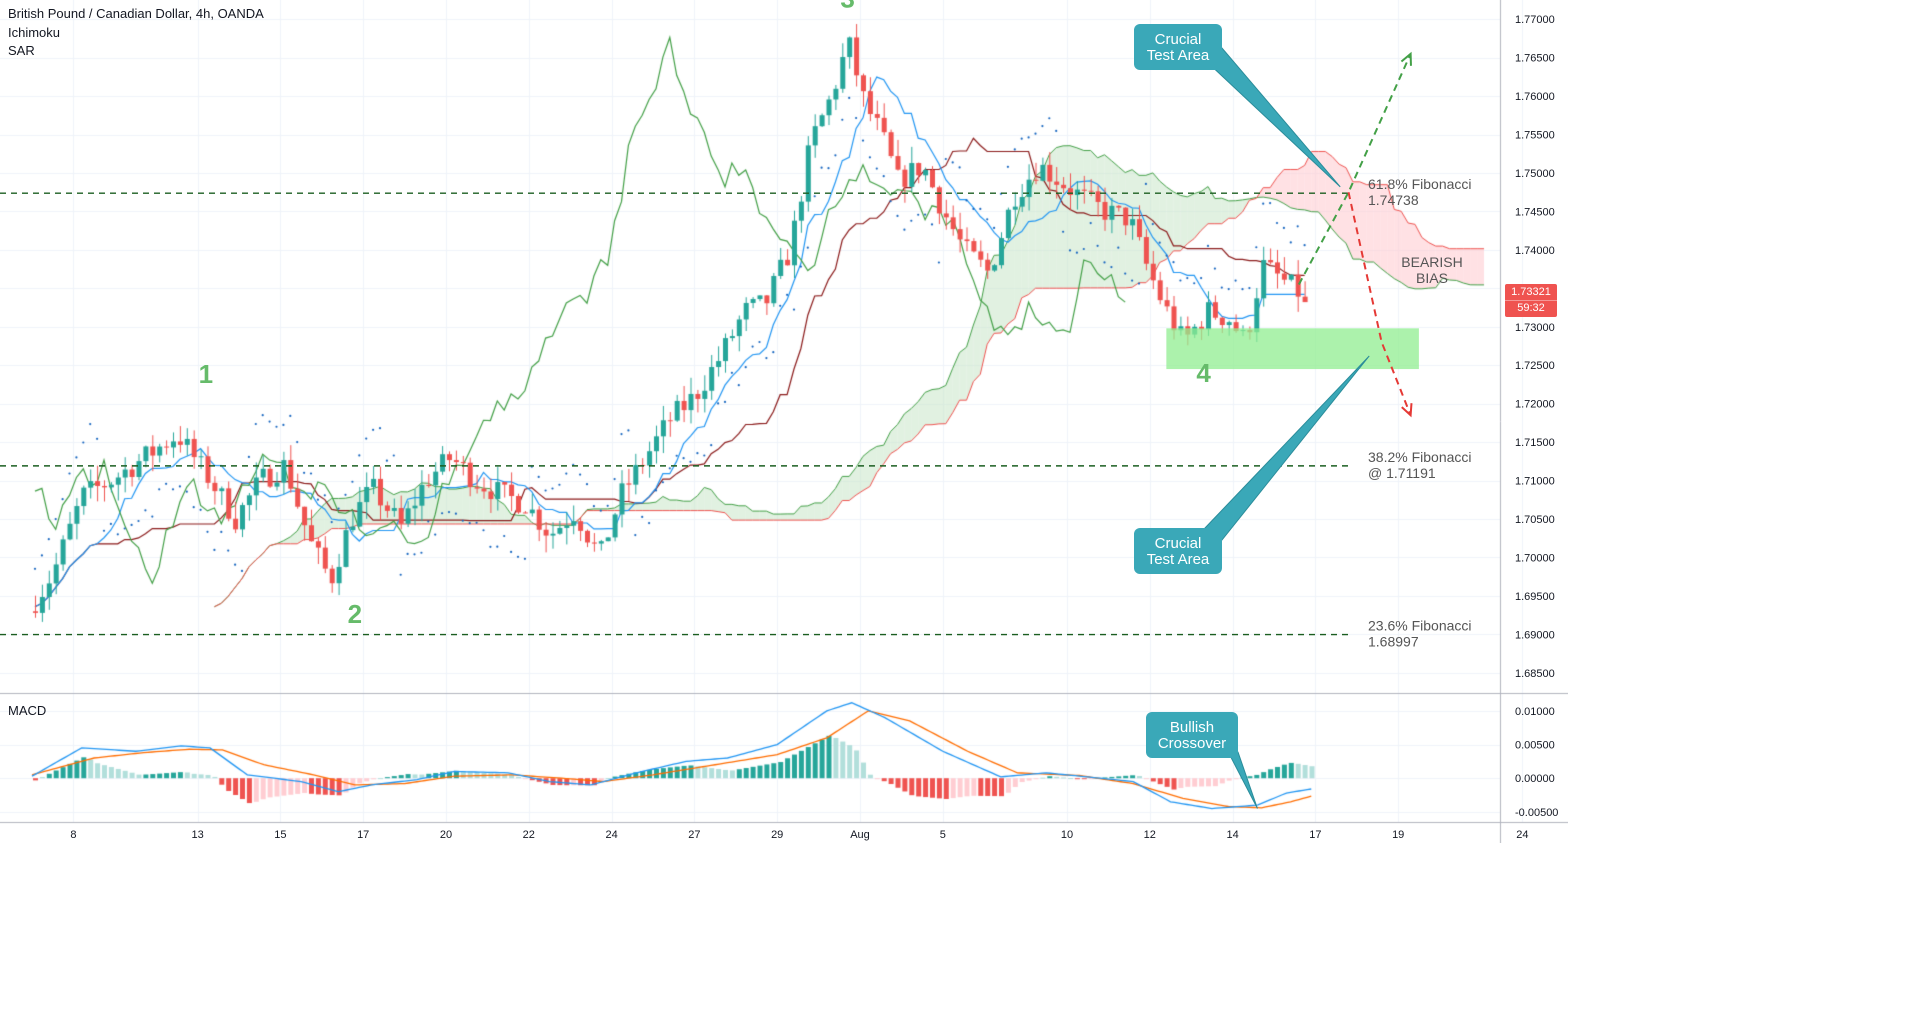 The width and height of the screenshot is (1919, 1032). Describe the element at coordinates (1531, 308) in the screenshot. I see `countdown-label: 59:32` at that location.